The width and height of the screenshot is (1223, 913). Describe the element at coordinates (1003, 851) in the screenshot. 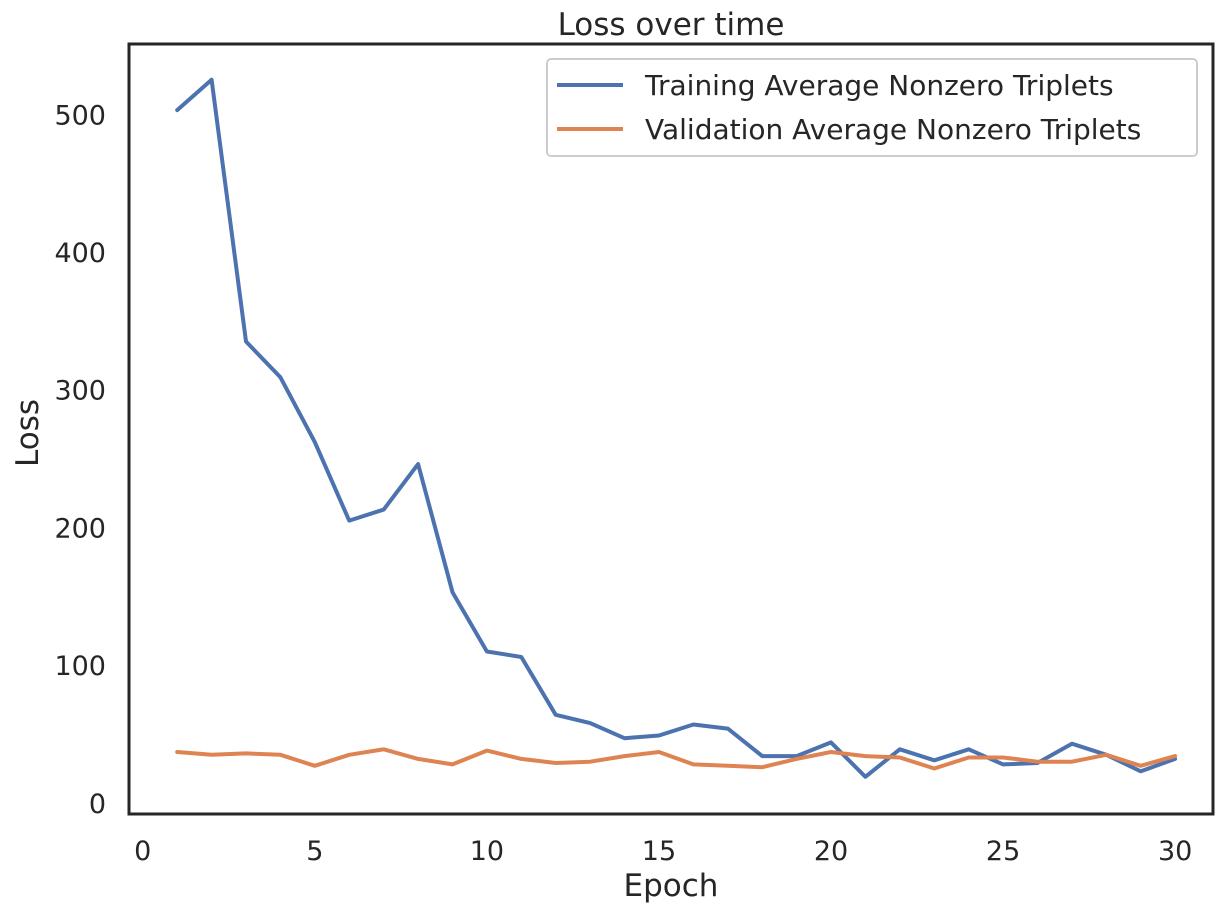

I see `x-tick-label: 25` at that location.